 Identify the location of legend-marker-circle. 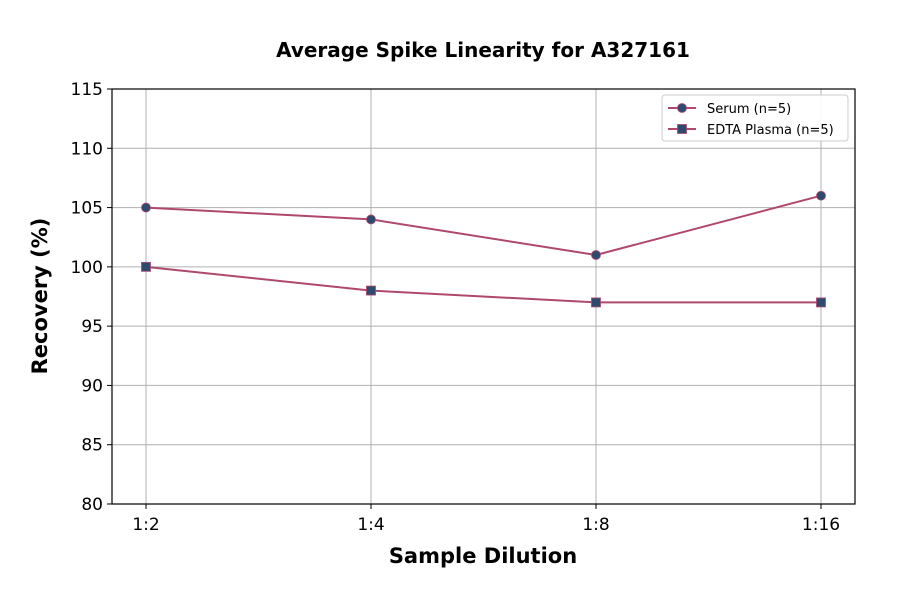
(682, 108).